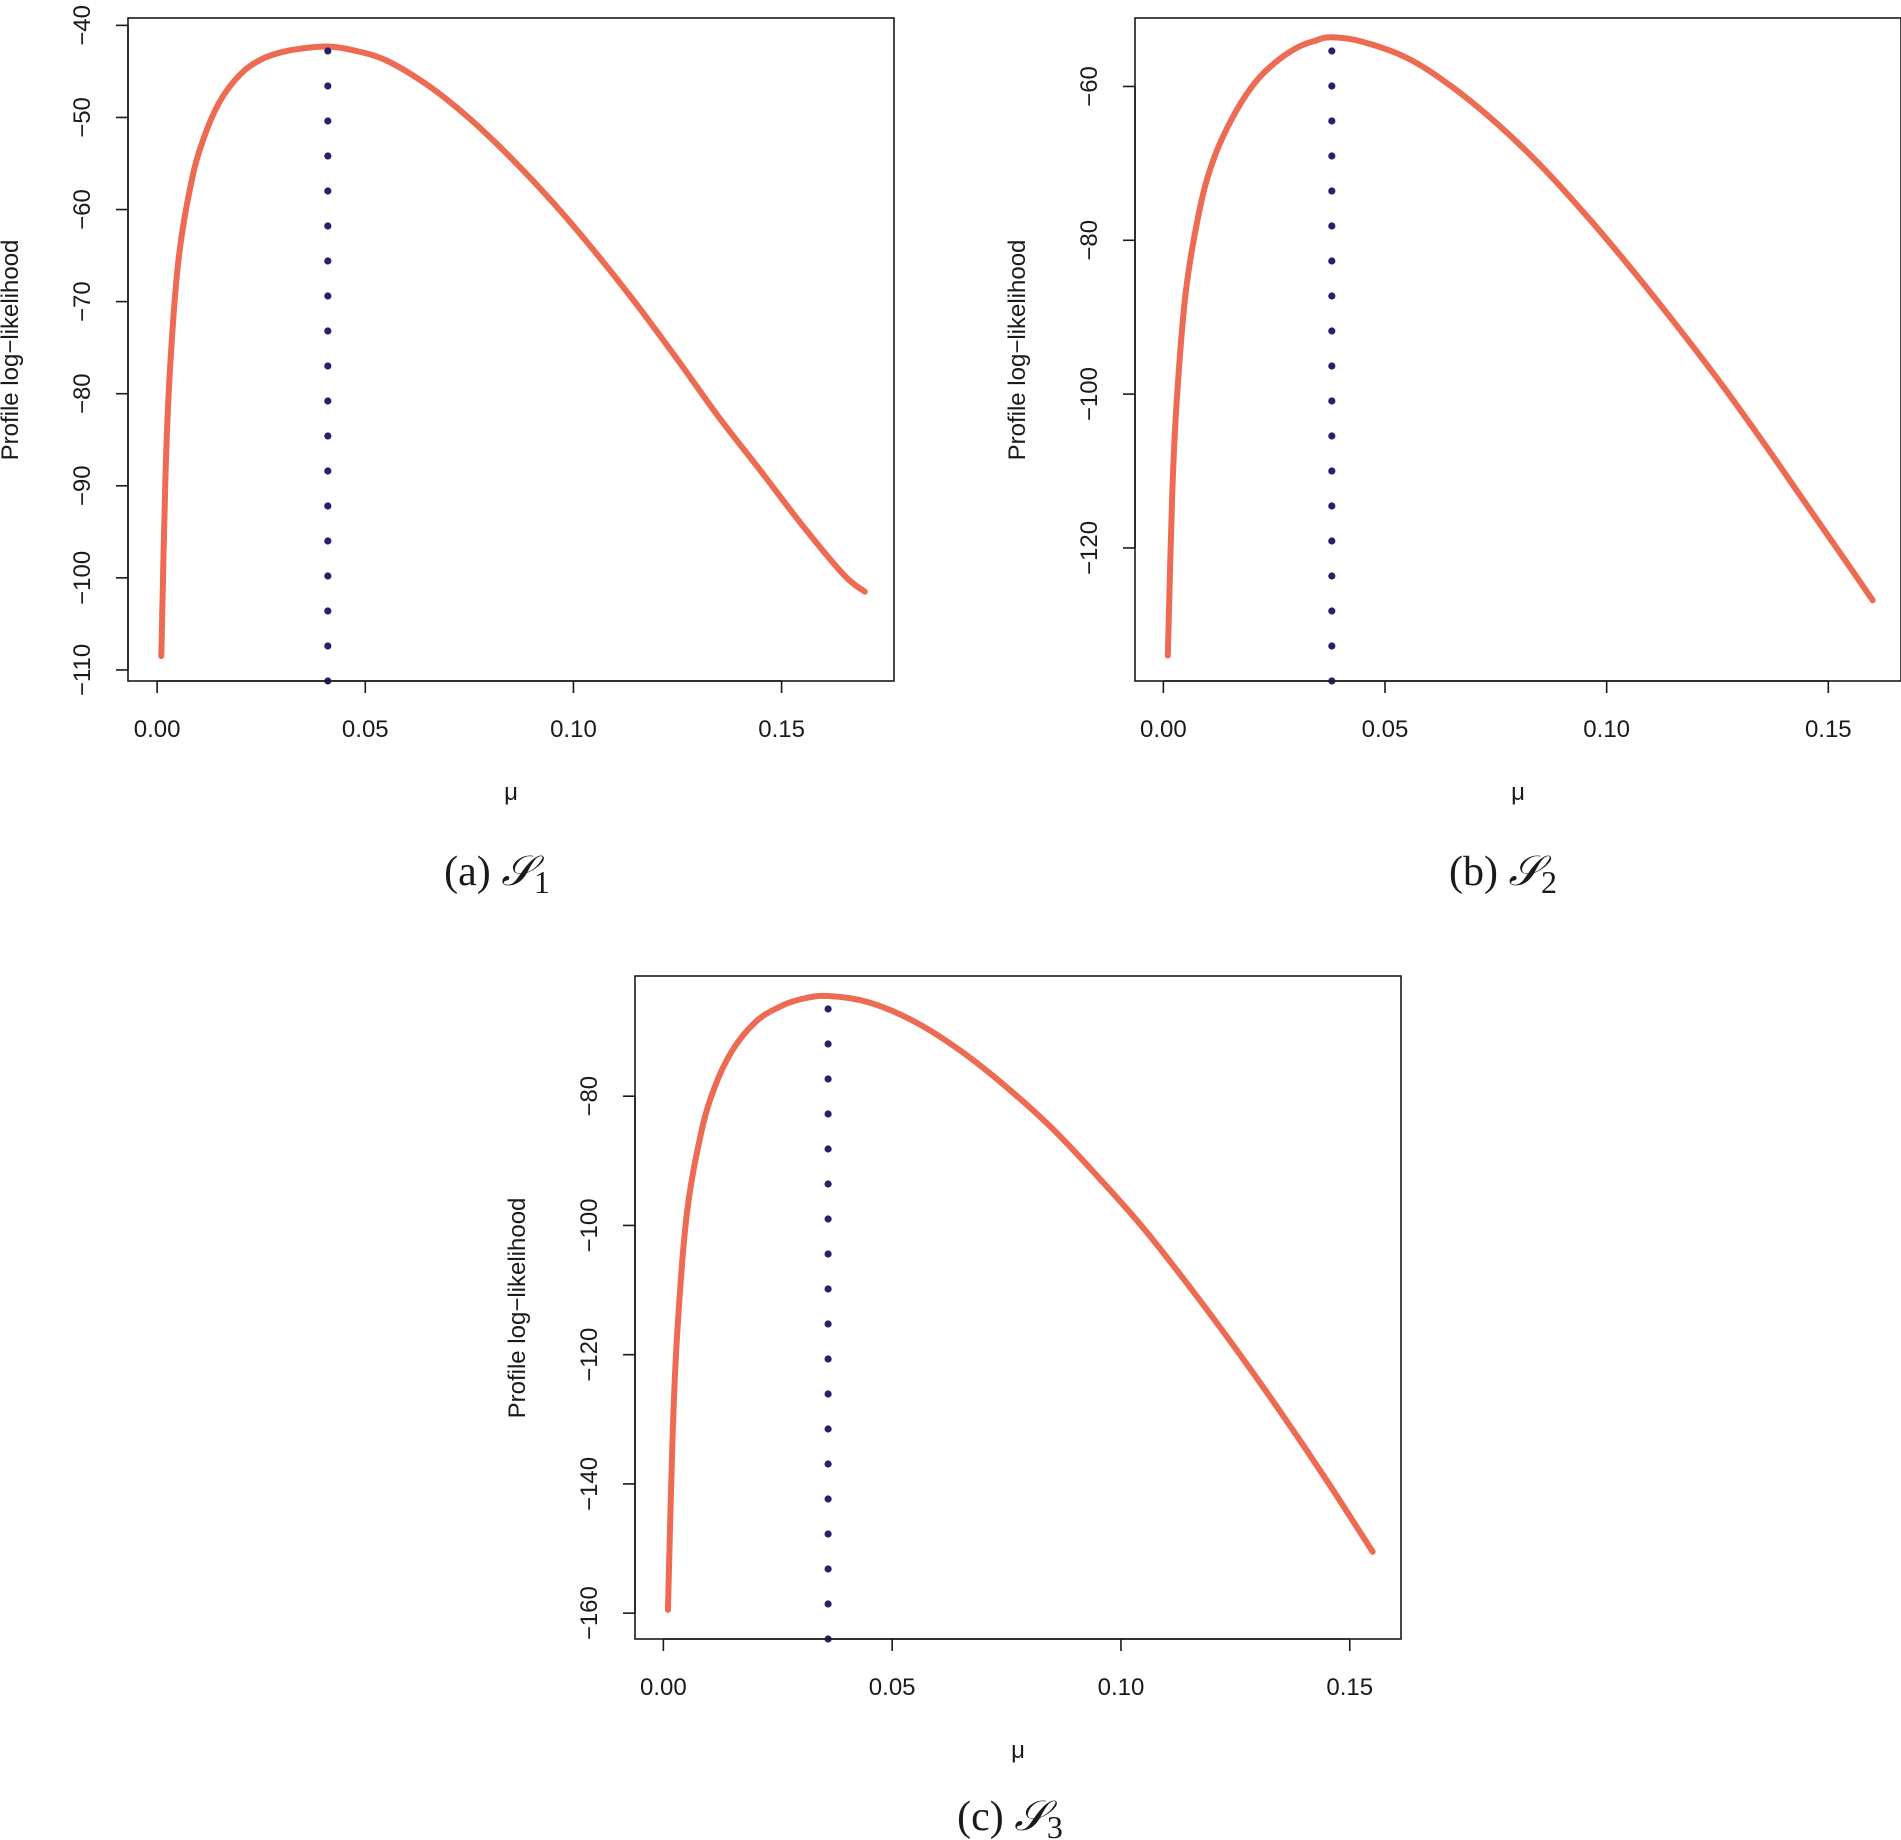  What do you see at coordinates (472, 872) in the screenshot?
I see `caption-prefix: (a)` at bounding box center [472, 872].